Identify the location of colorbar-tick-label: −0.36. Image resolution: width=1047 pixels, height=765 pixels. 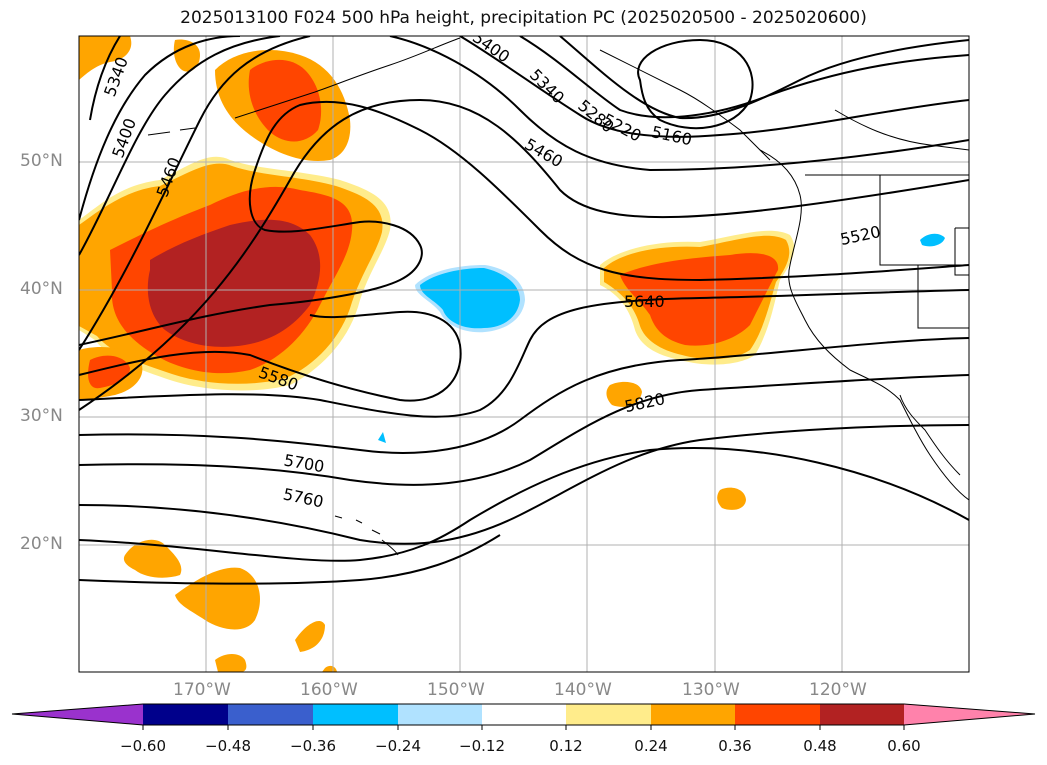
(313, 746).